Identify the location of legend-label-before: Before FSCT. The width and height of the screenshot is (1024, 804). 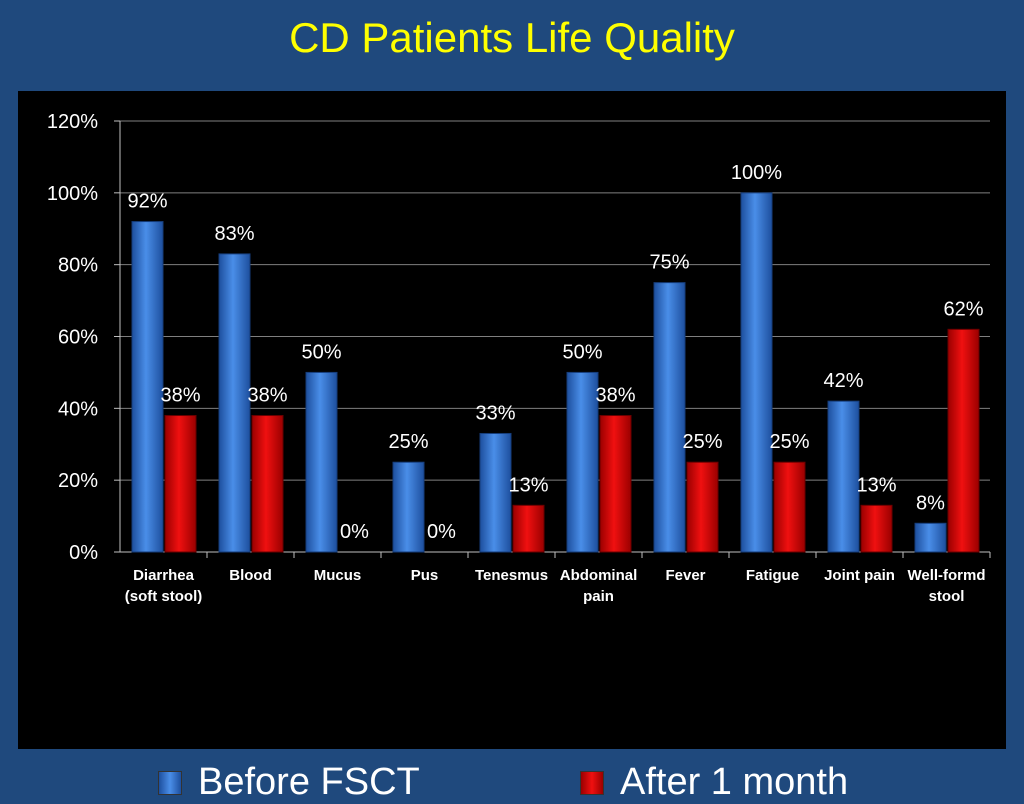
(309, 782).